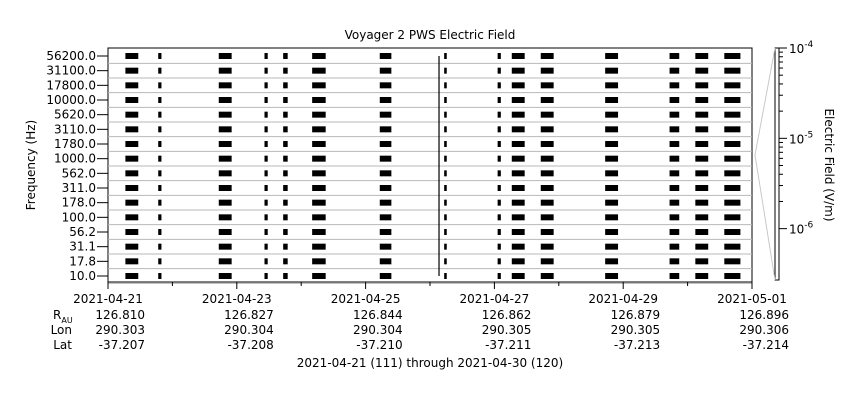 This screenshot has height=400, width=860. I want to click on y-tick-label: 562.0, so click(79, 173).